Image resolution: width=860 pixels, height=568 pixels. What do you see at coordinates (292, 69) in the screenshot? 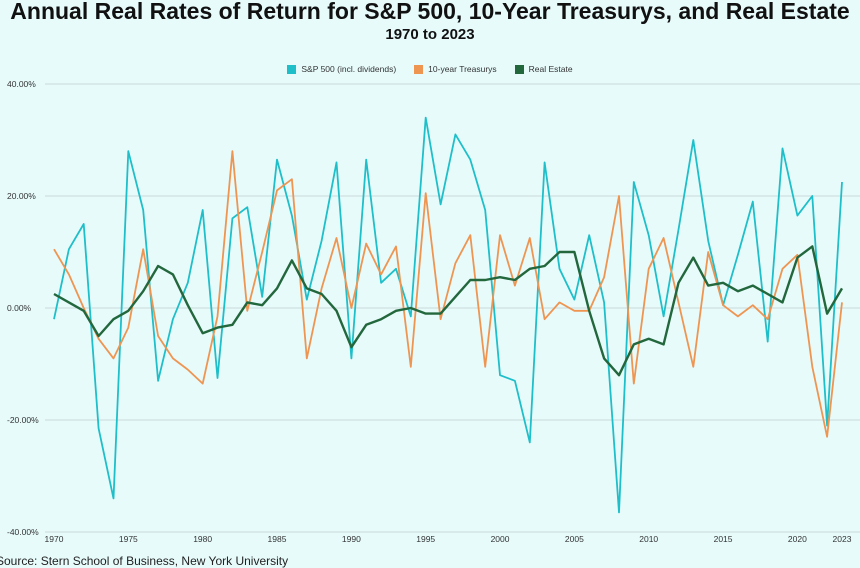
I see `legend-swatch-sp500` at bounding box center [292, 69].